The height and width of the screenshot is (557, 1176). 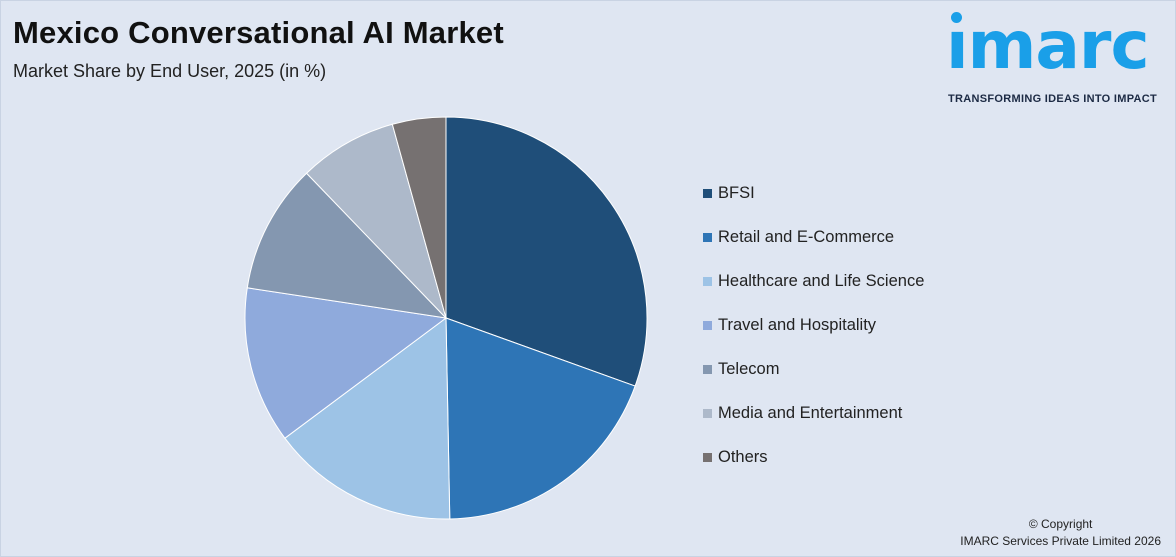 What do you see at coordinates (258, 32) in the screenshot?
I see `chart-title: Mexico Conversational AI Market` at bounding box center [258, 32].